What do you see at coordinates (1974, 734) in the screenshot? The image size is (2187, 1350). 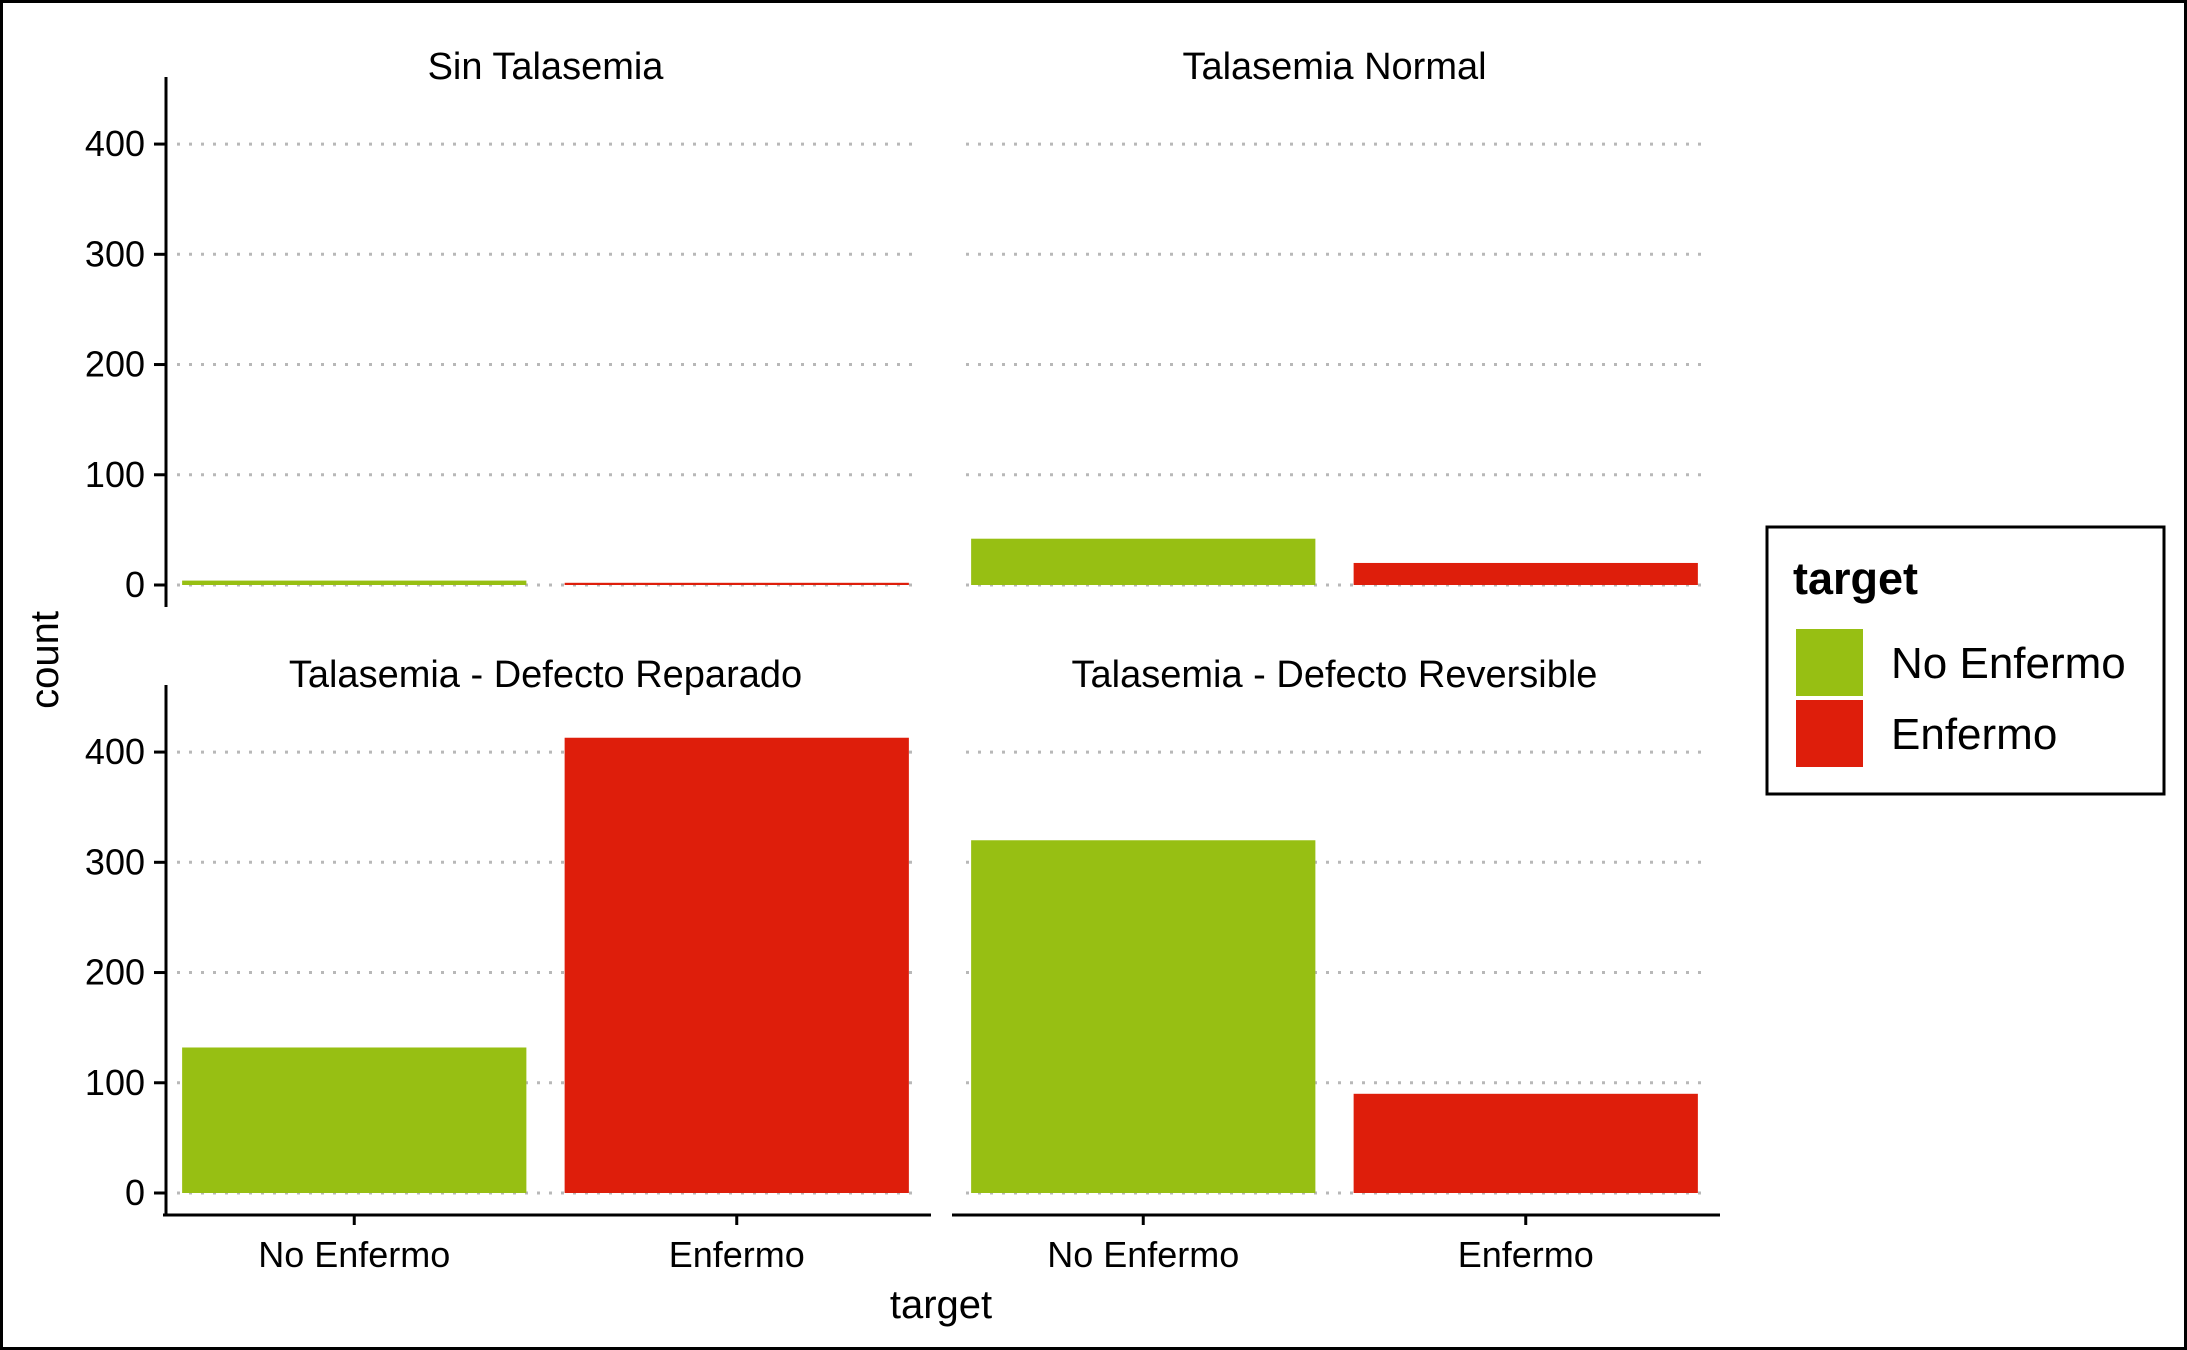 I see `legend-label-enfermo: Enfermo` at bounding box center [1974, 734].